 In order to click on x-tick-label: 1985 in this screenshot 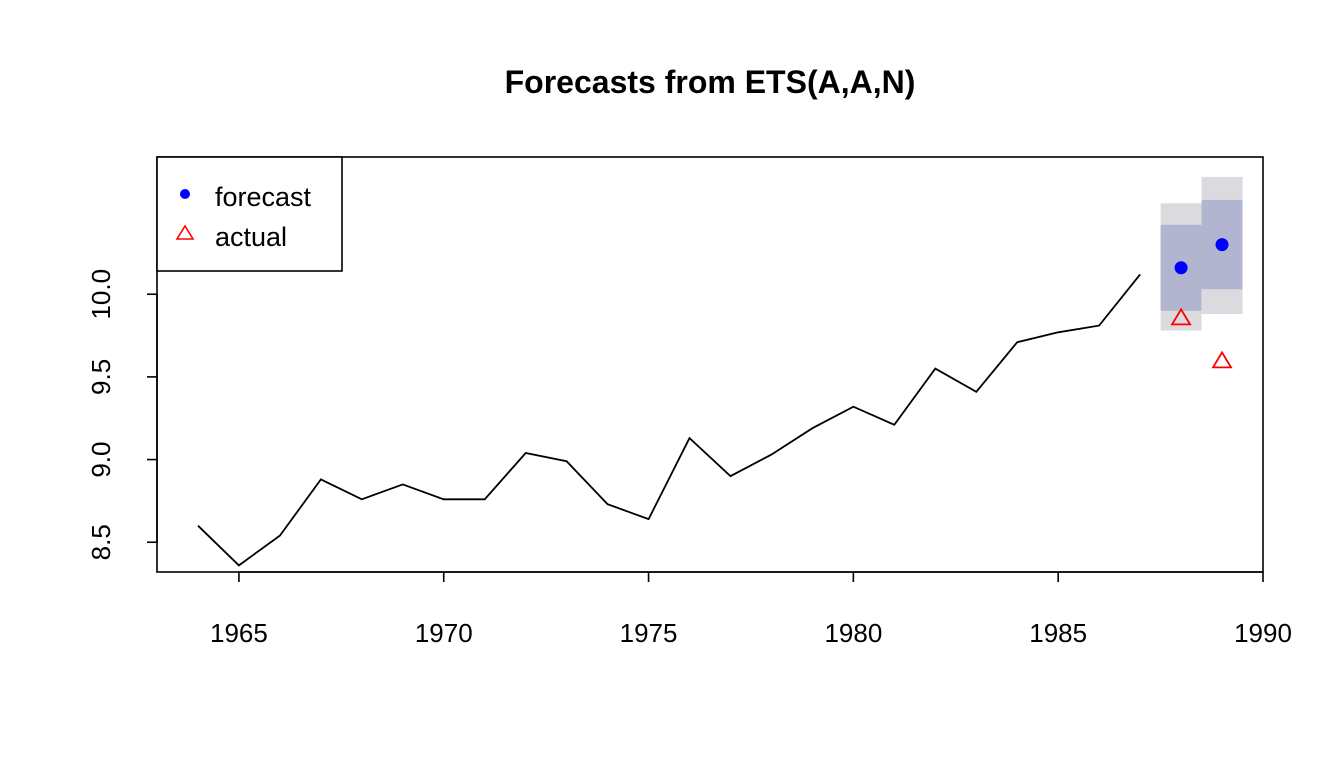, I will do `click(1058, 633)`.